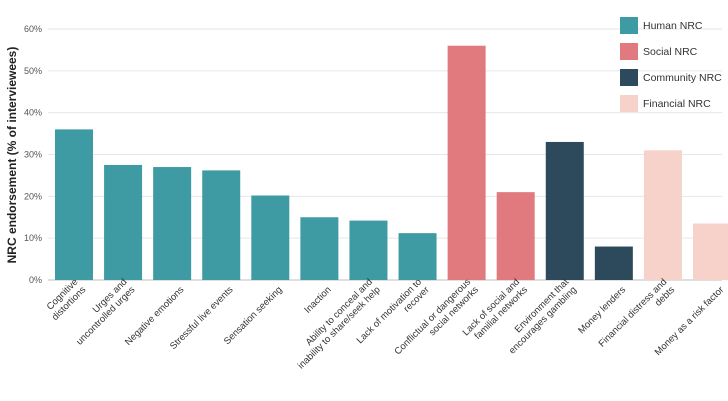 Image resolution: width=728 pixels, height=401 pixels. Describe the element at coordinates (65, 300) in the screenshot. I see `x-tick-label: Cognitivedistortions` at that location.